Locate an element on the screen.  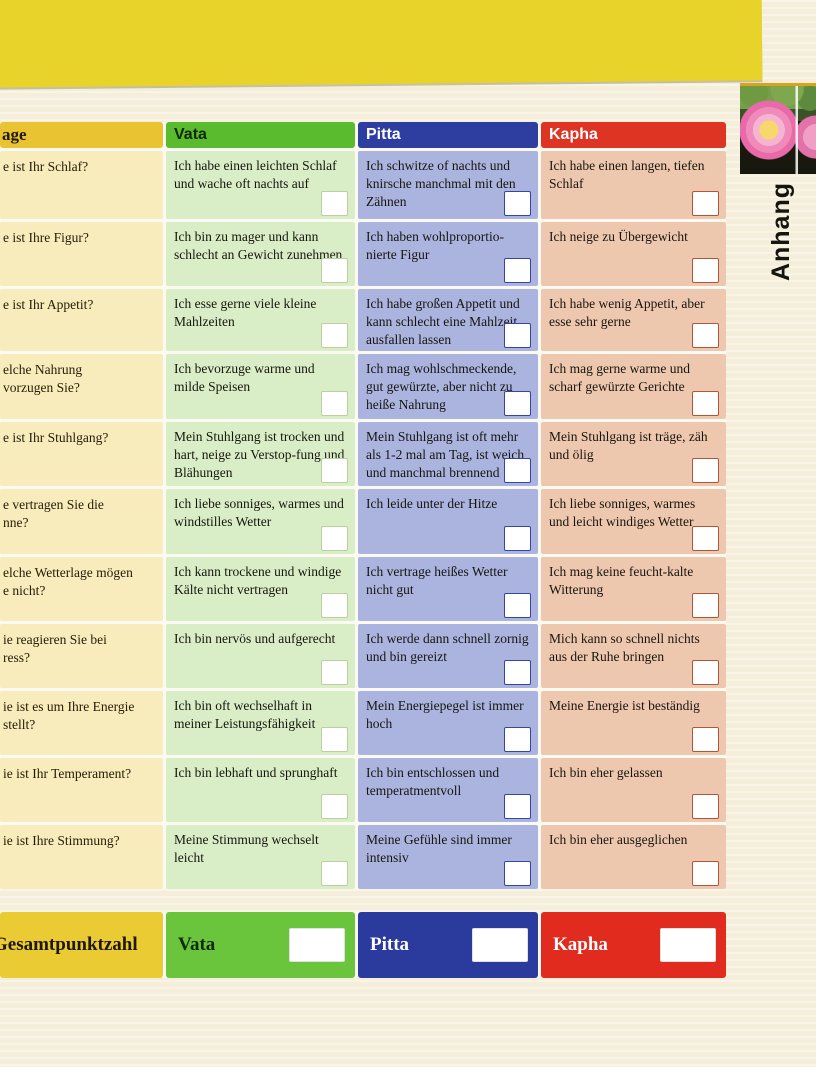
answer-text: Ich bevorzuge warme und milde Speisen is located at coordinates (244, 377).